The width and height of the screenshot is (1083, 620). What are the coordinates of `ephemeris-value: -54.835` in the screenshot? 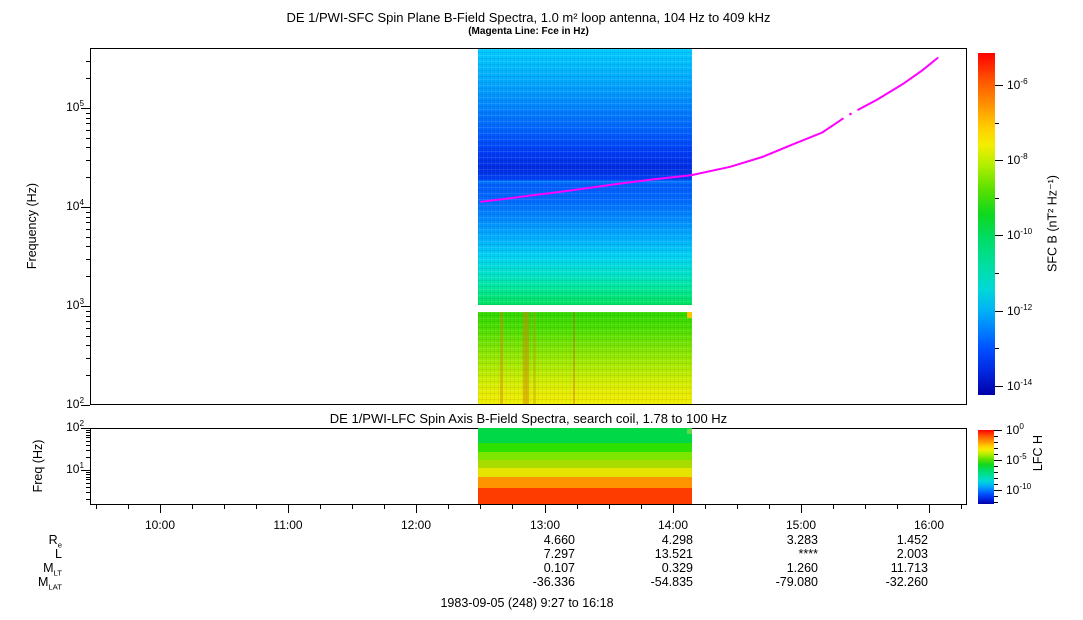 It's located at (671, 582).